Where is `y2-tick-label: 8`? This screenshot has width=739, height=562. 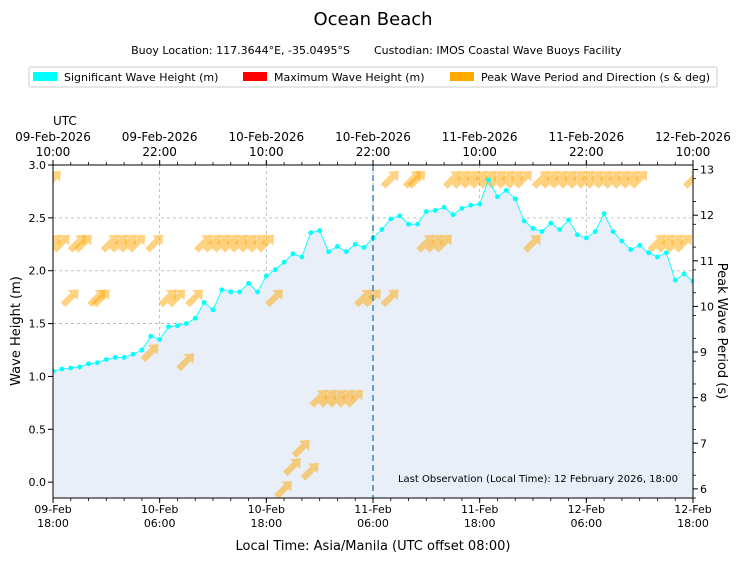 y2-tick-label: 8 is located at coordinates (703, 398).